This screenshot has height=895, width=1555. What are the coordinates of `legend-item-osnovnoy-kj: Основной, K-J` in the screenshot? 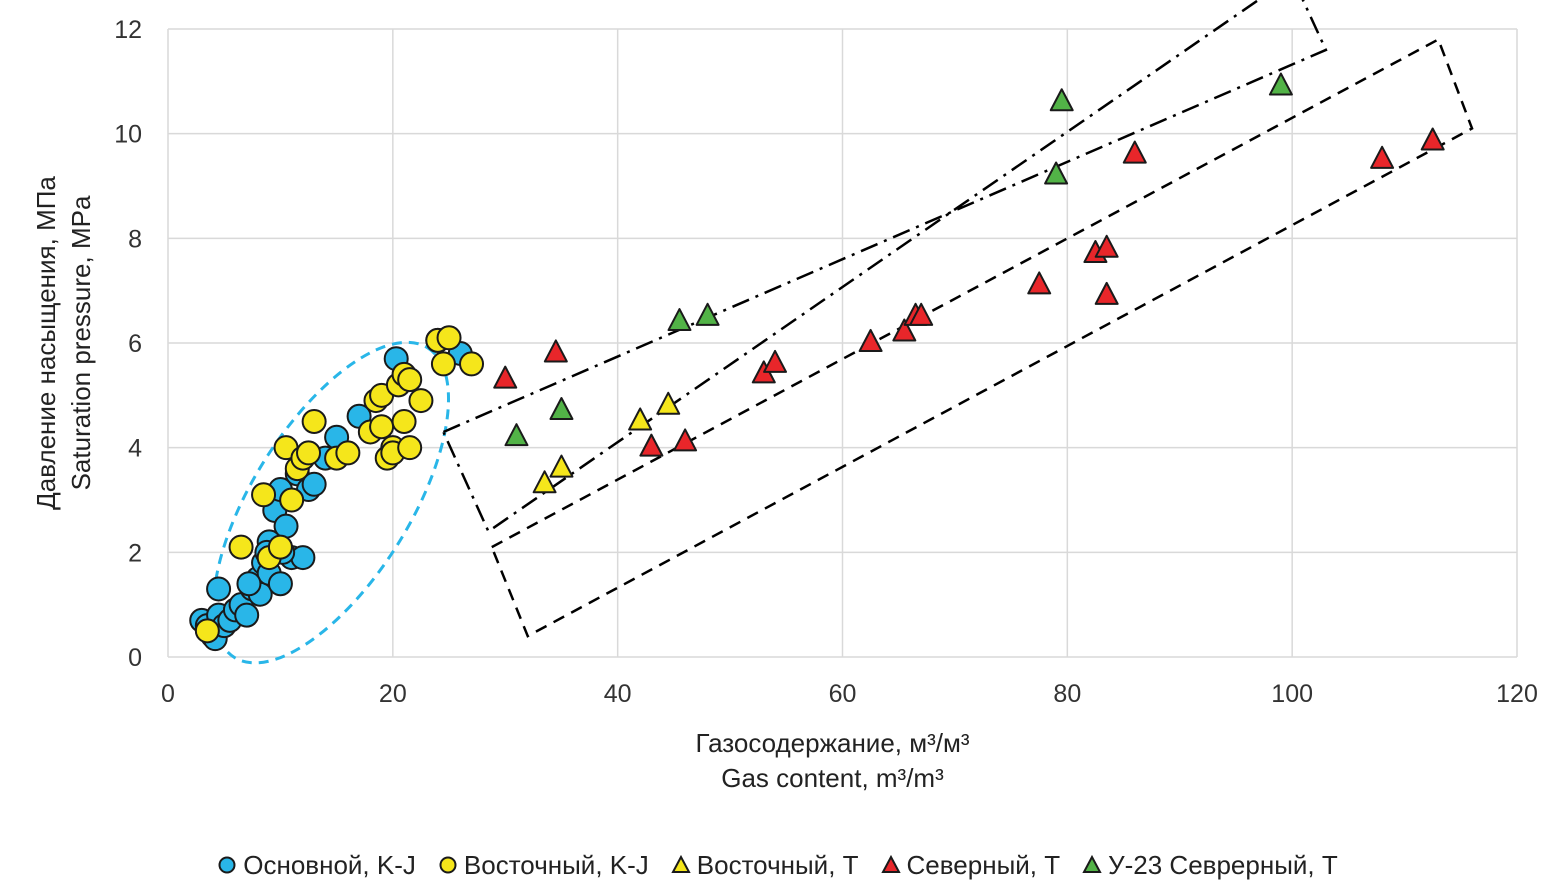 It's located at (316, 865).